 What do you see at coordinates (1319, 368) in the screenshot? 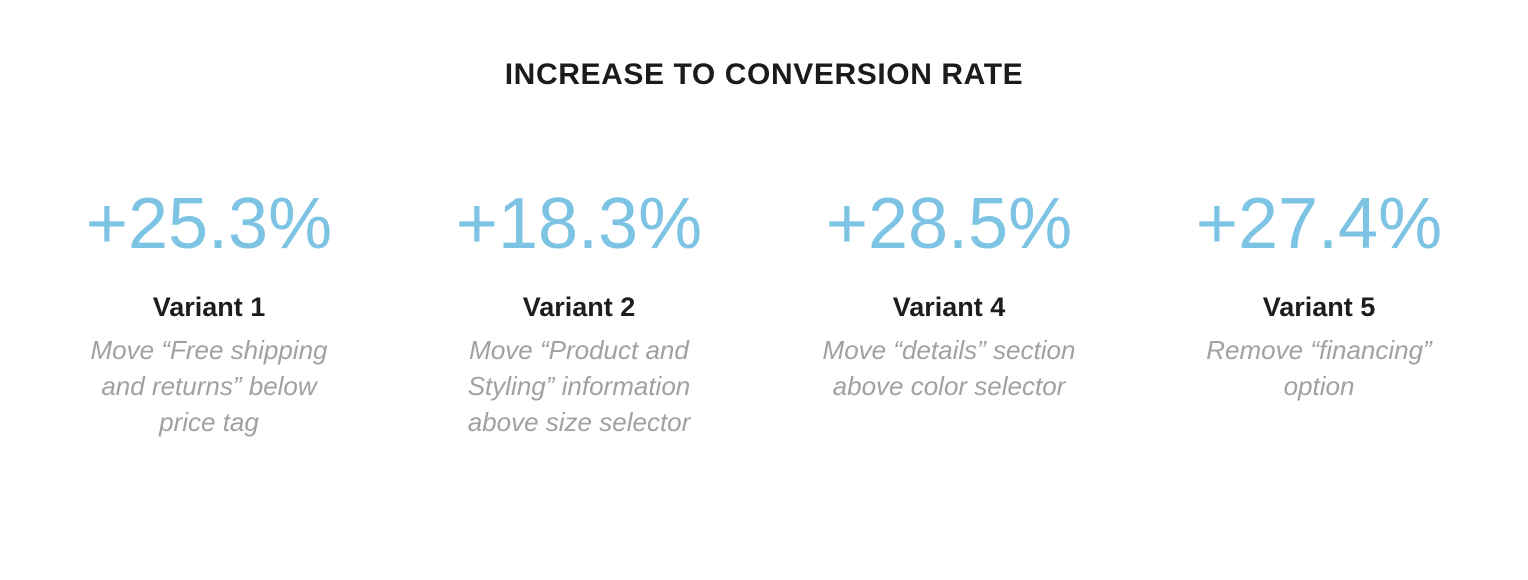
I see `variant-description: Remove “financing” option` at bounding box center [1319, 368].